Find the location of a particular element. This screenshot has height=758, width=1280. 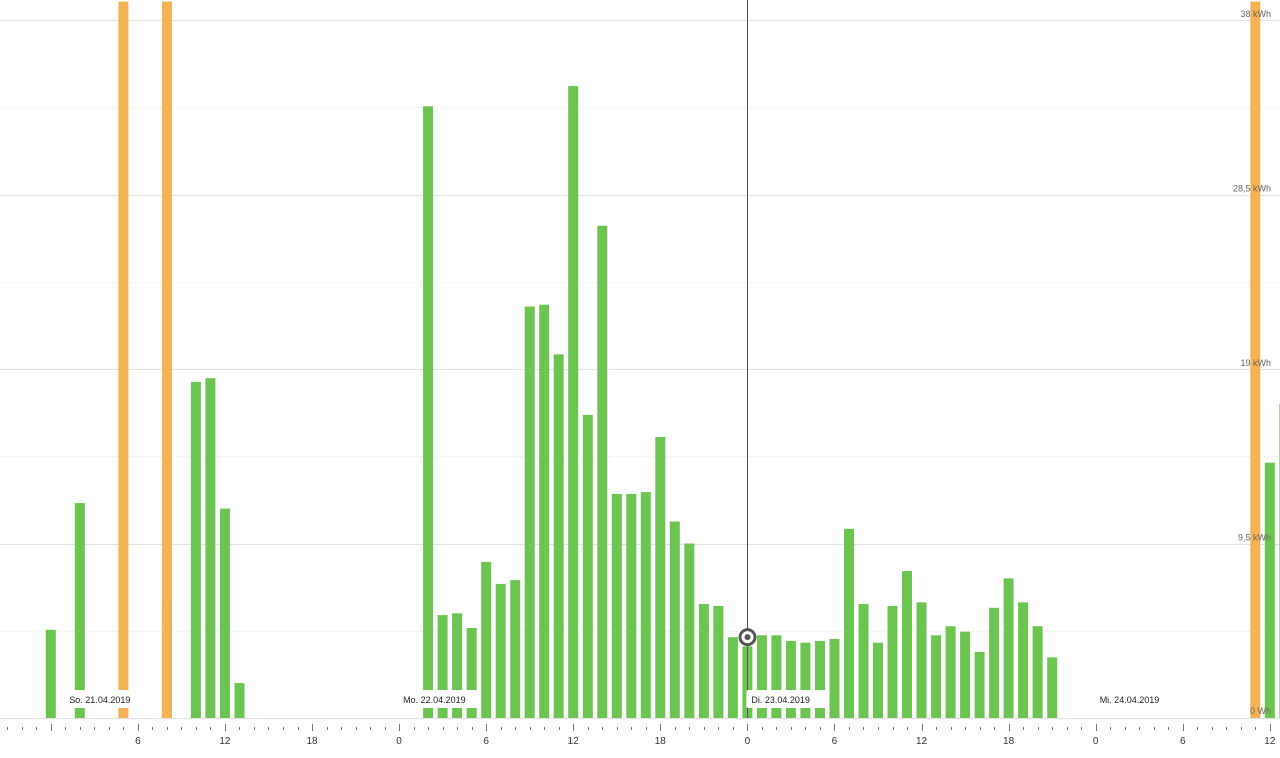

y-tick-label: 19 kWh is located at coordinates (1255, 363).